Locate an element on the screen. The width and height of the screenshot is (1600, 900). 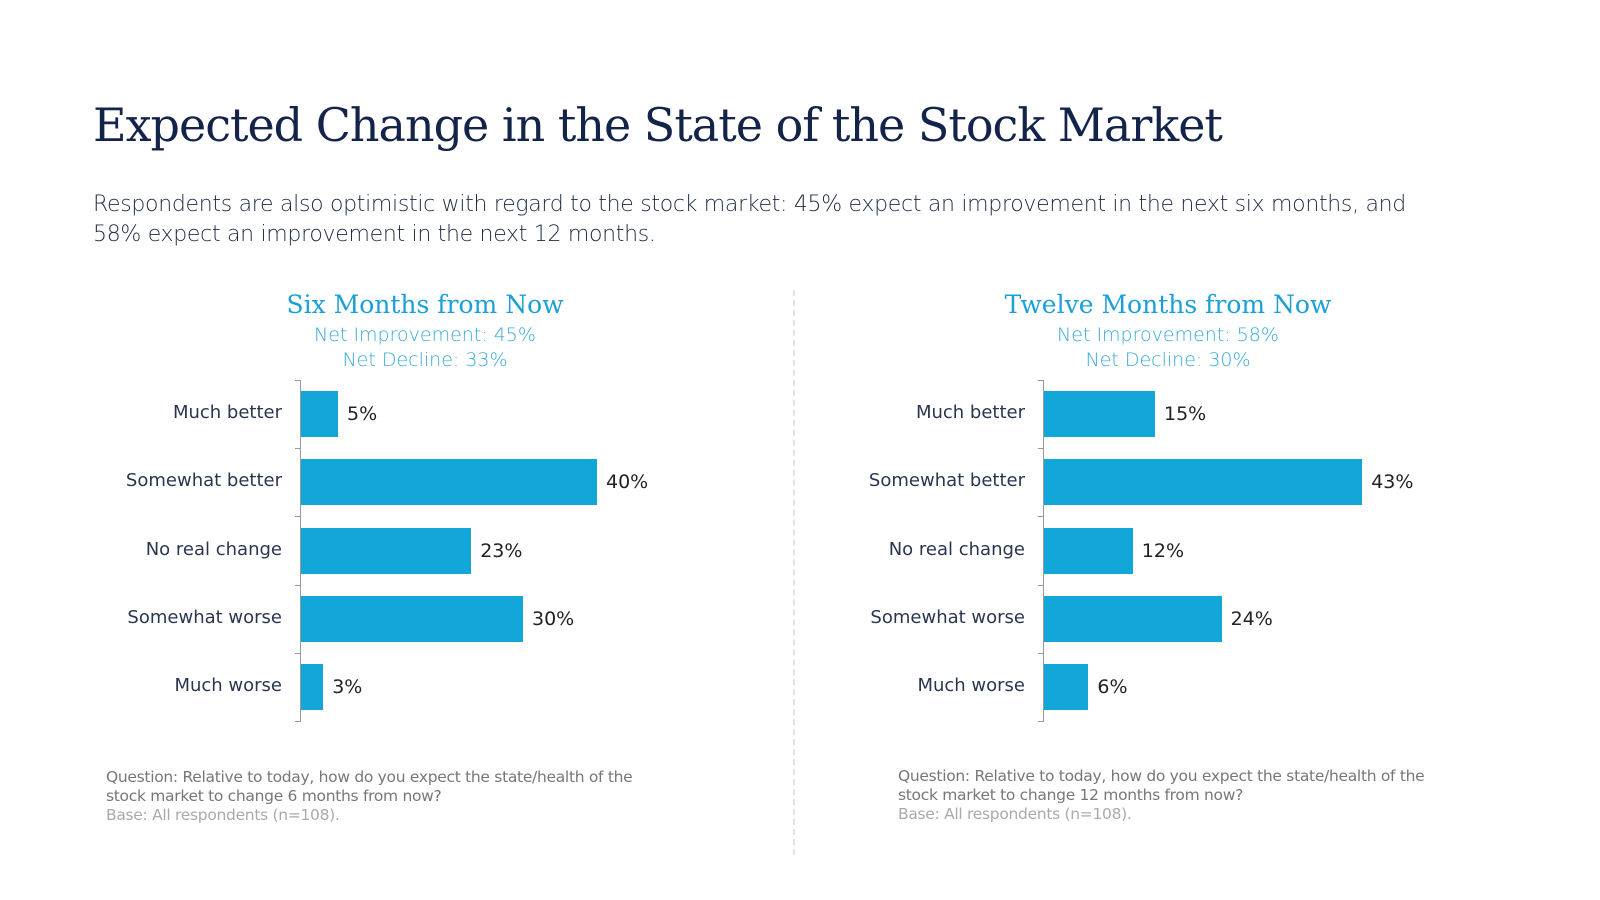
chart-title: Six Months from Now is located at coordinates (425, 304).